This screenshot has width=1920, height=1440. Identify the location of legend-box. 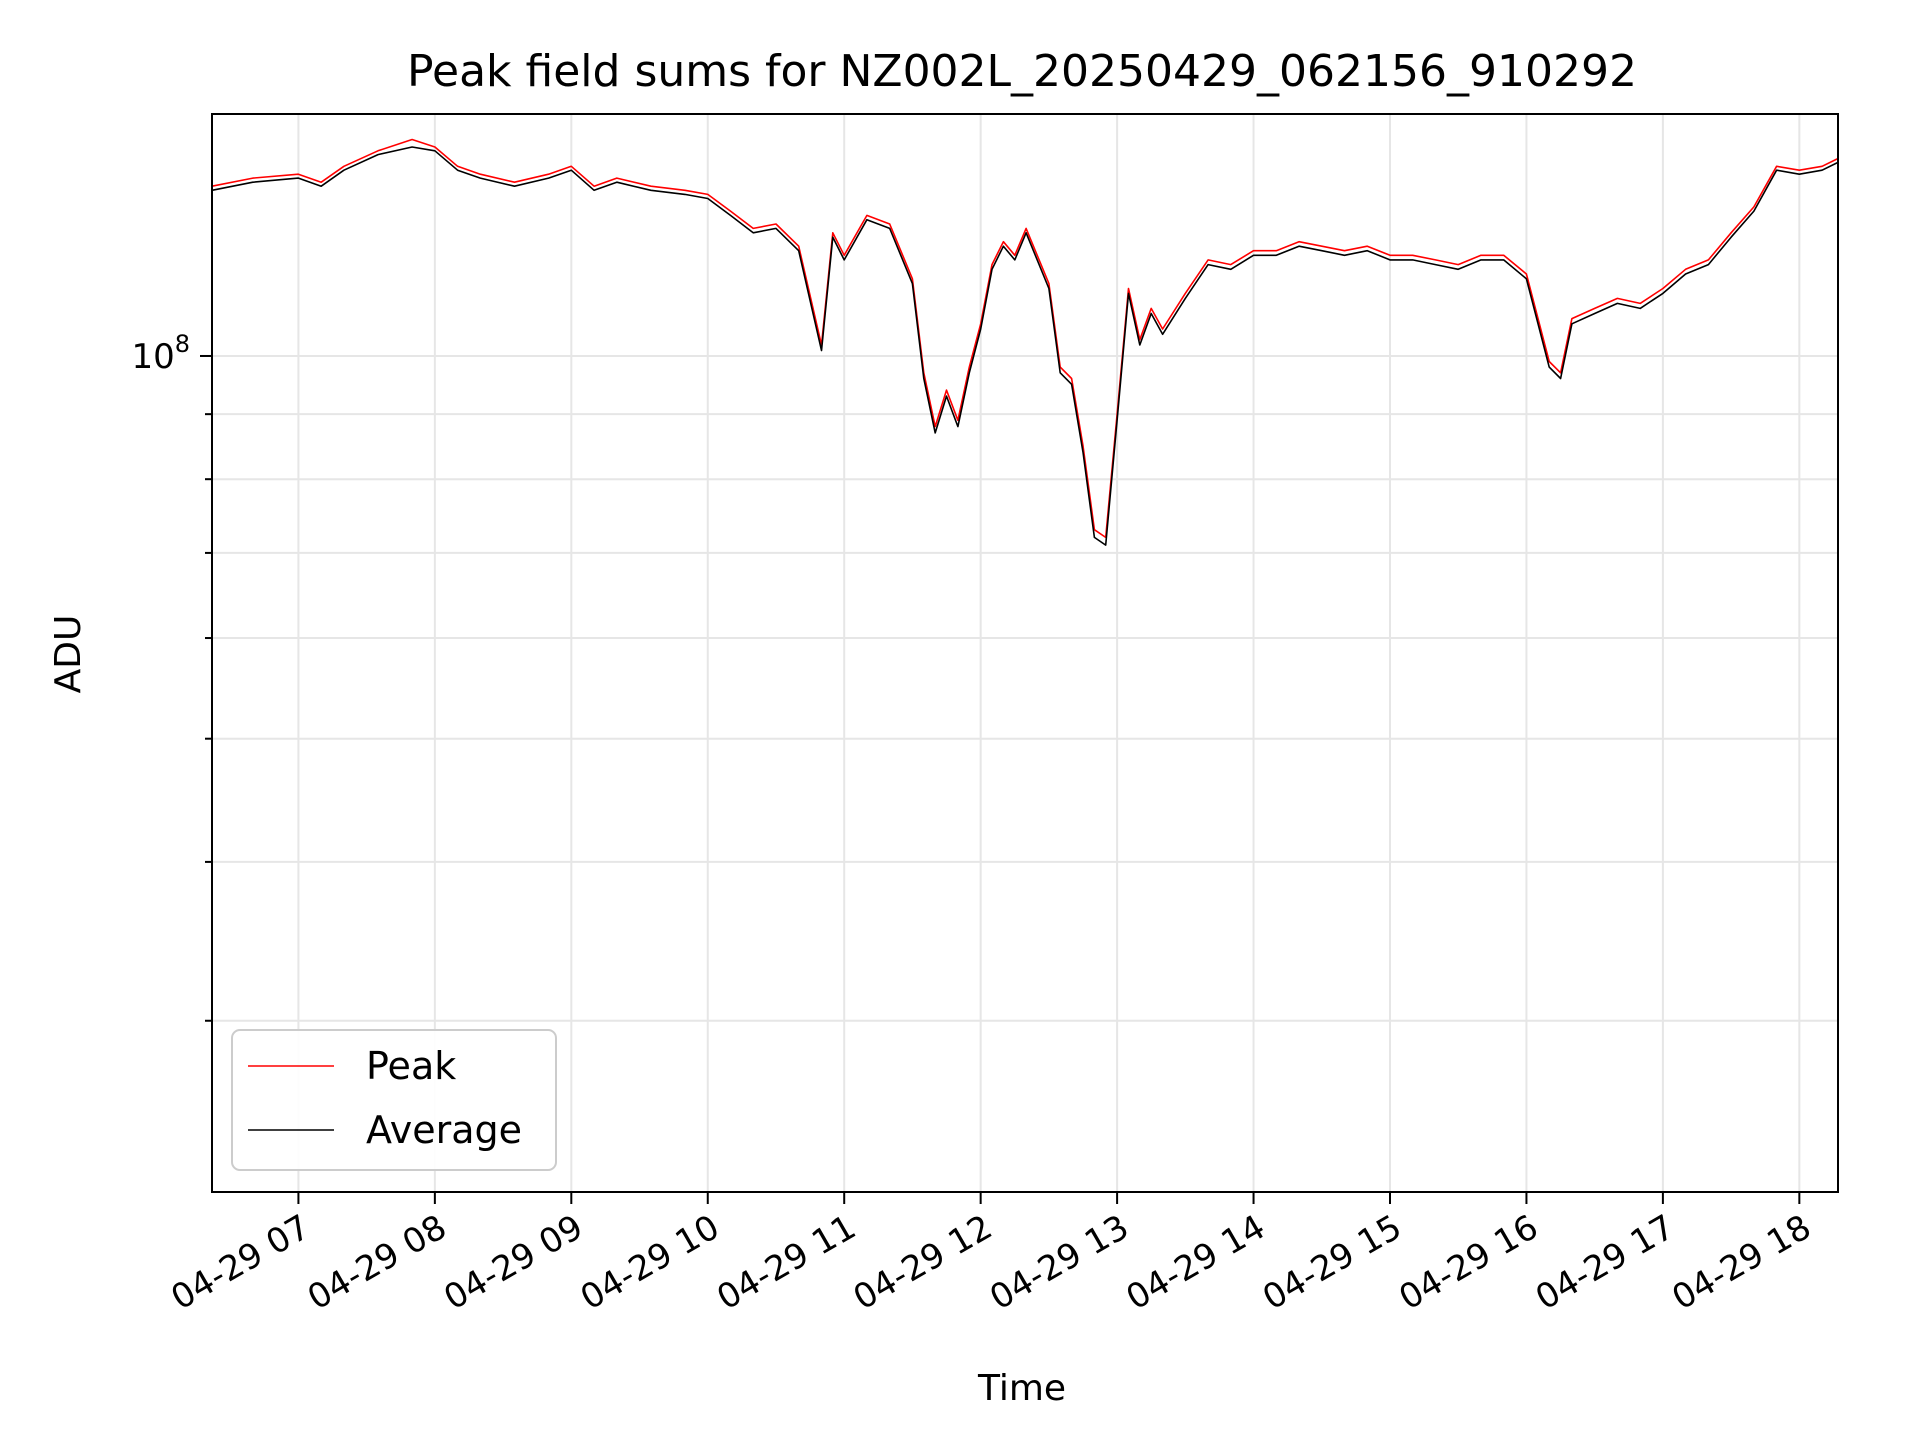
(394, 1100).